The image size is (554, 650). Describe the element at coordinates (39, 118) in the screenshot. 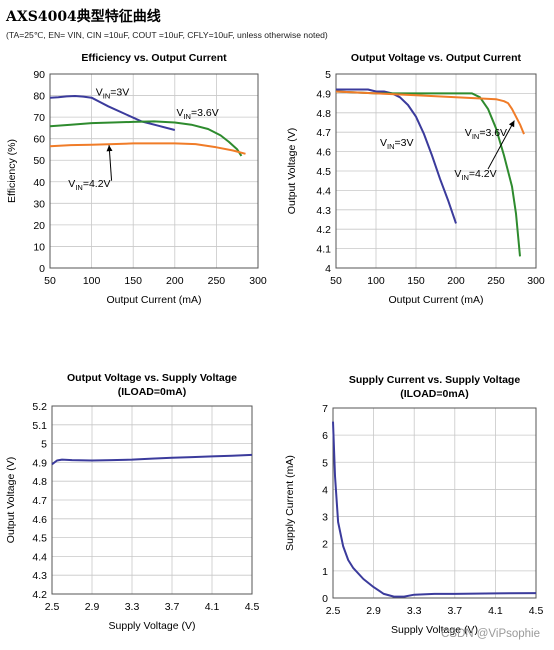

I see `y-tick-label: 70` at that location.